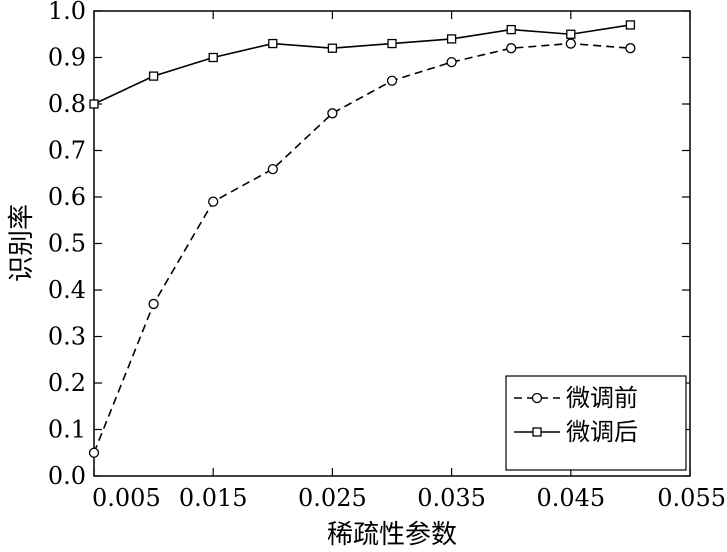 This screenshot has width=727, height=552. Describe the element at coordinates (67, 476) in the screenshot. I see `y-tick-label: 0.0` at that location.